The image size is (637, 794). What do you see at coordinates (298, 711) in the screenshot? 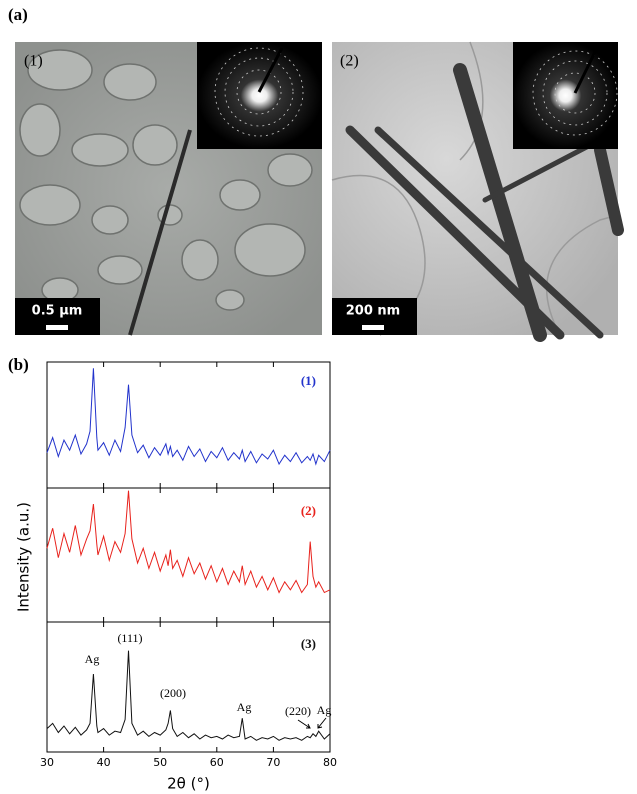
I see `peak-annotation: (220)` at bounding box center [298, 711].